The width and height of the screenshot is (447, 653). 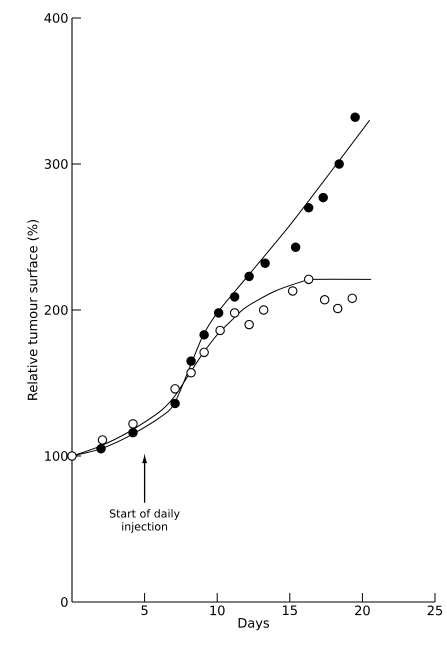 What do you see at coordinates (145, 521) in the screenshot?
I see `annotation: Start of daily injection` at bounding box center [145, 521].